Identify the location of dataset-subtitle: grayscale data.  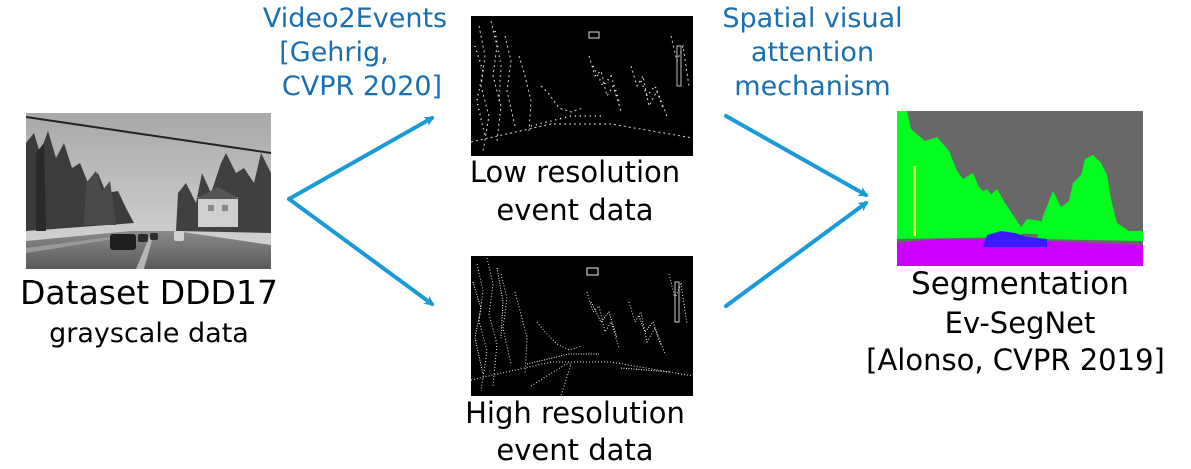
(149, 333).